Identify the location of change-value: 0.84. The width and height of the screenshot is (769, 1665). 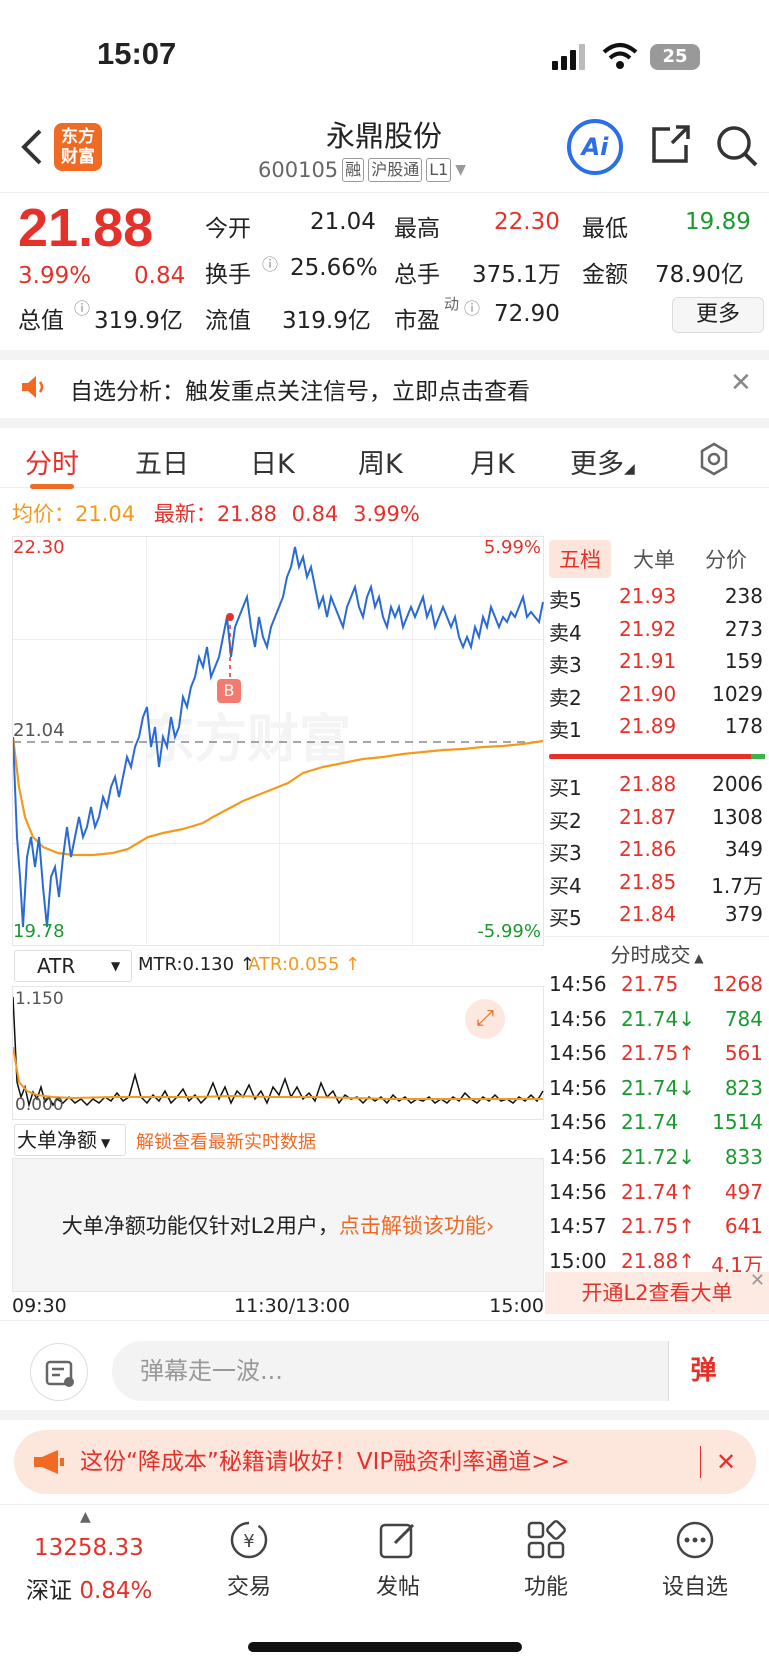
(160, 276).